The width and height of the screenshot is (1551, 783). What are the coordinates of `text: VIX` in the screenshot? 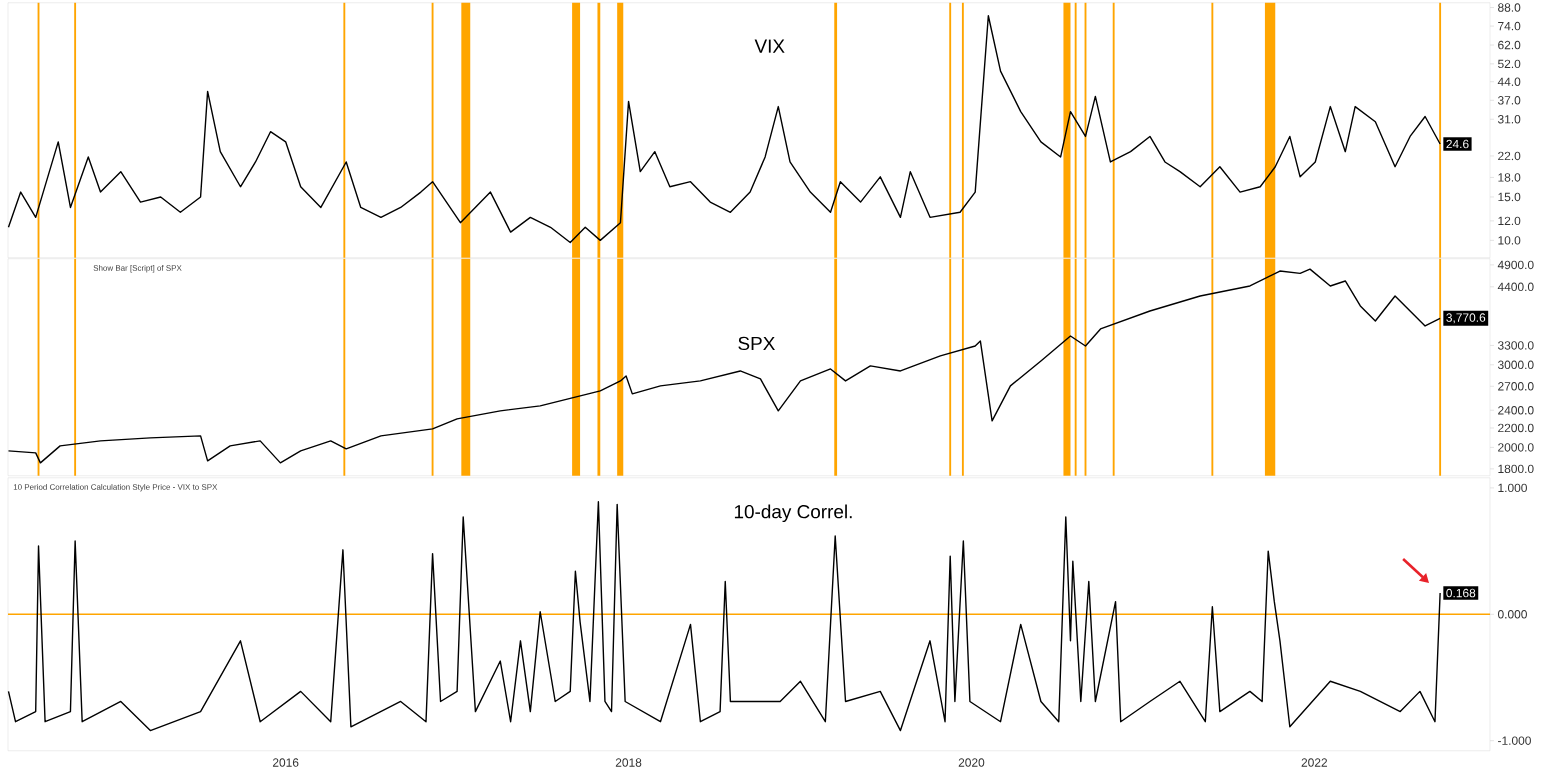 It's located at (769, 46).